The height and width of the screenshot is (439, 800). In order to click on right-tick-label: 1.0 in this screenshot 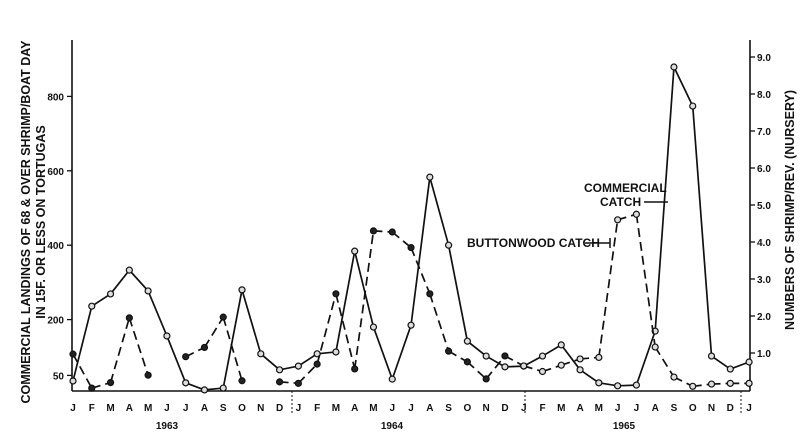, I will do `click(764, 354)`.